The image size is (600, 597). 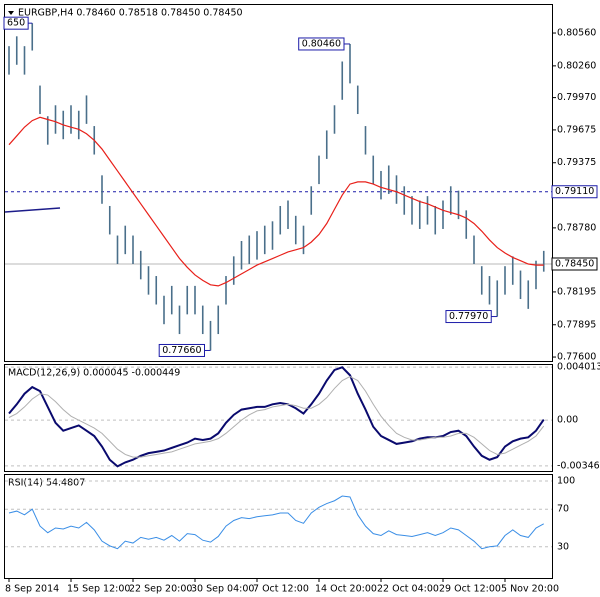 I want to click on last-price-box, so click(x=574, y=264).